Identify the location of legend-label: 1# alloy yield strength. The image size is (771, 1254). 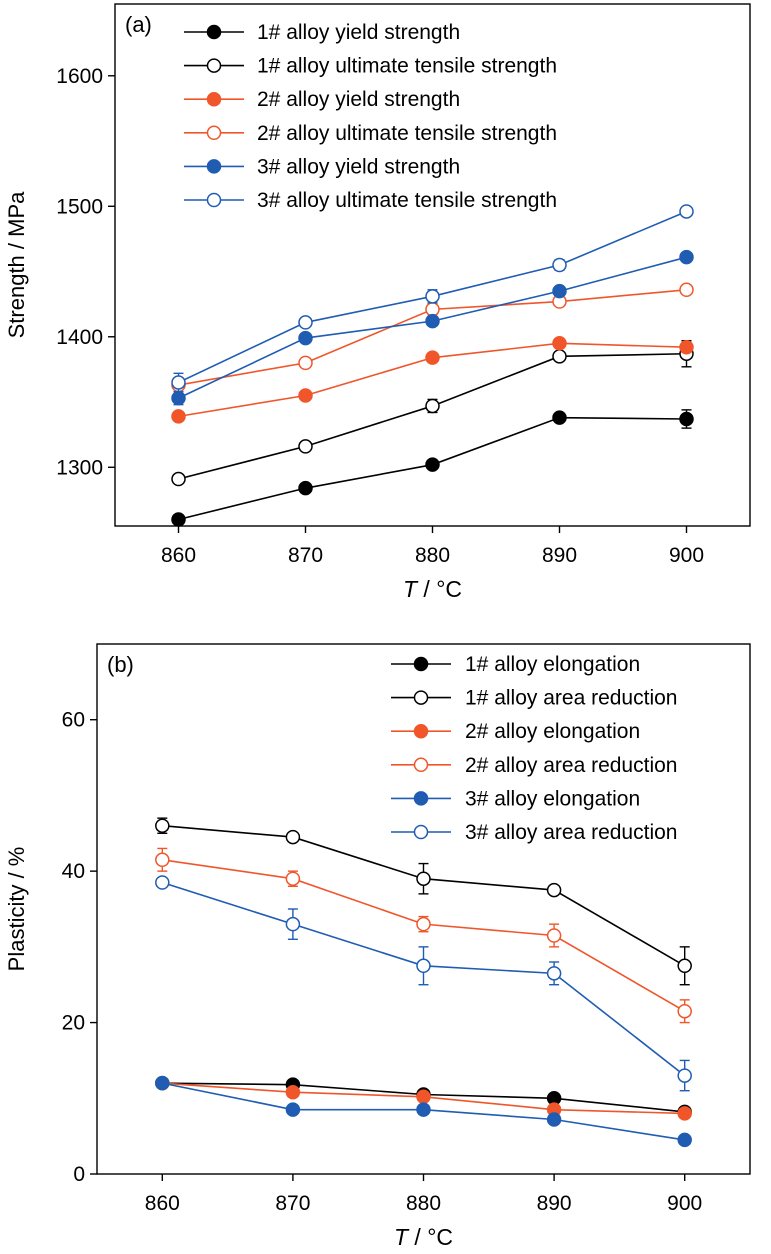
(358, 32).